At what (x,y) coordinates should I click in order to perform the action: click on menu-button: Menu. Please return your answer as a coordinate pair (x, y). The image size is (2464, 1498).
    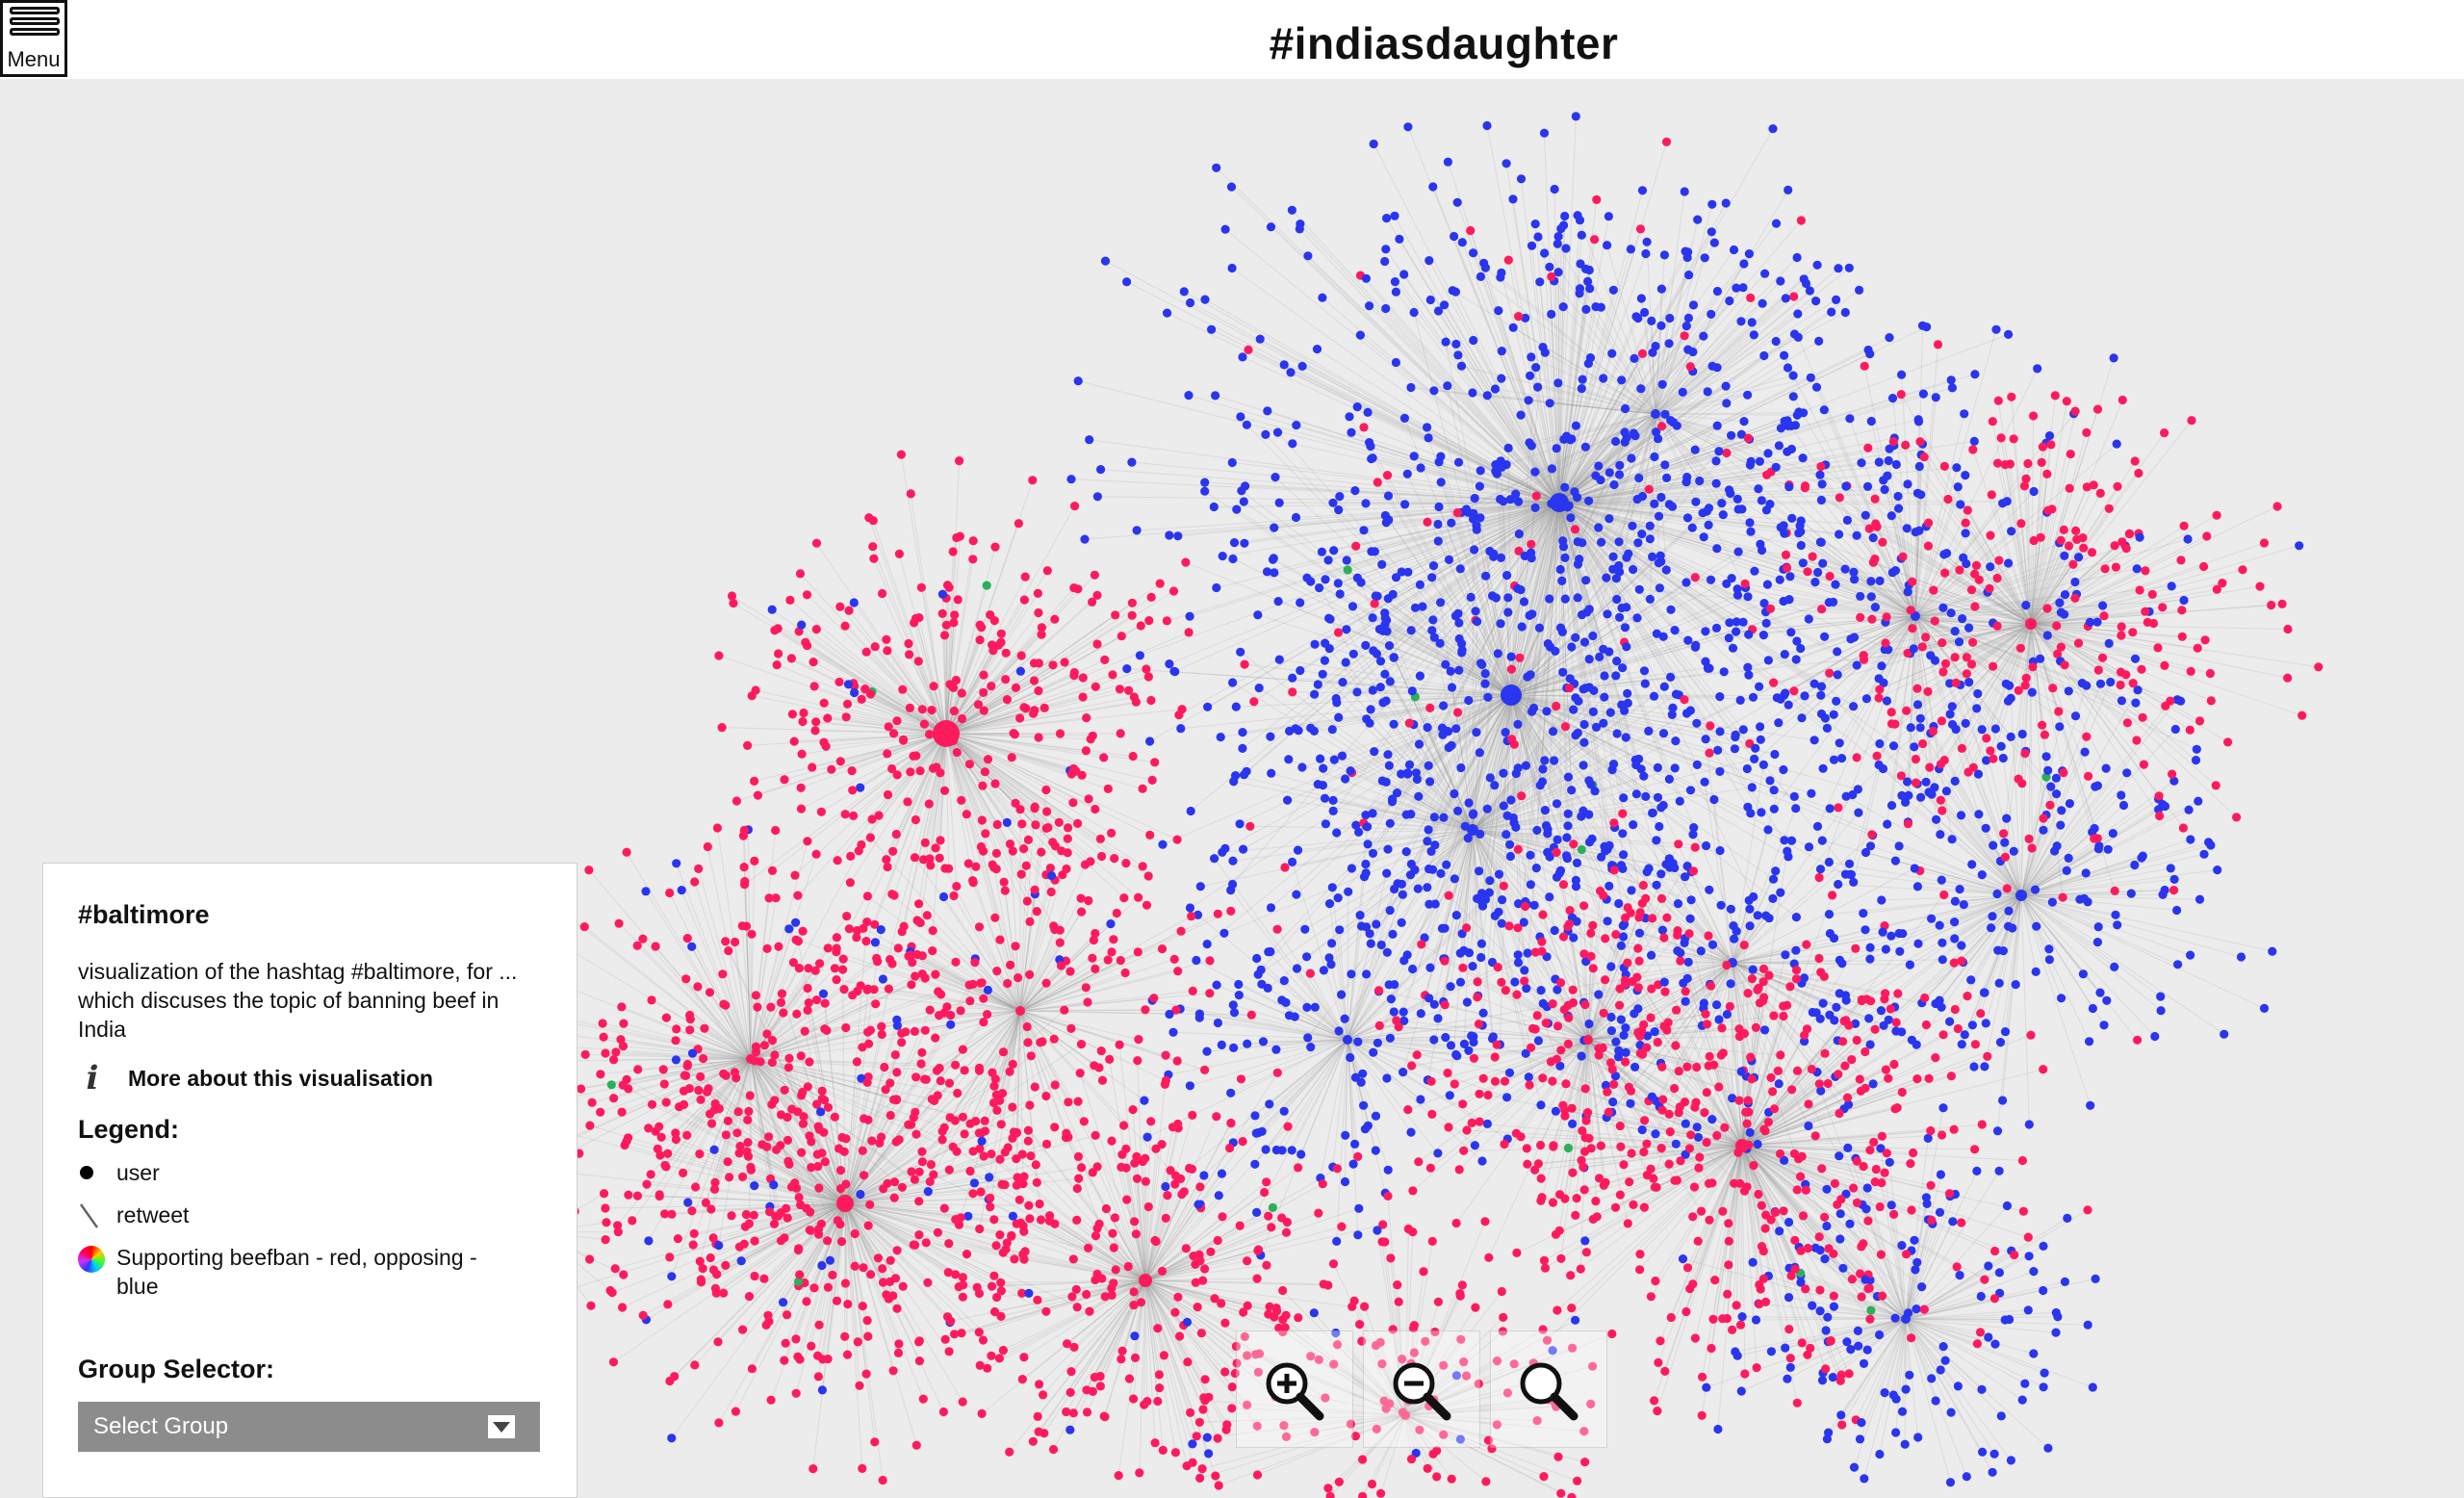
    Looking at the image, I should click on (33, 38).